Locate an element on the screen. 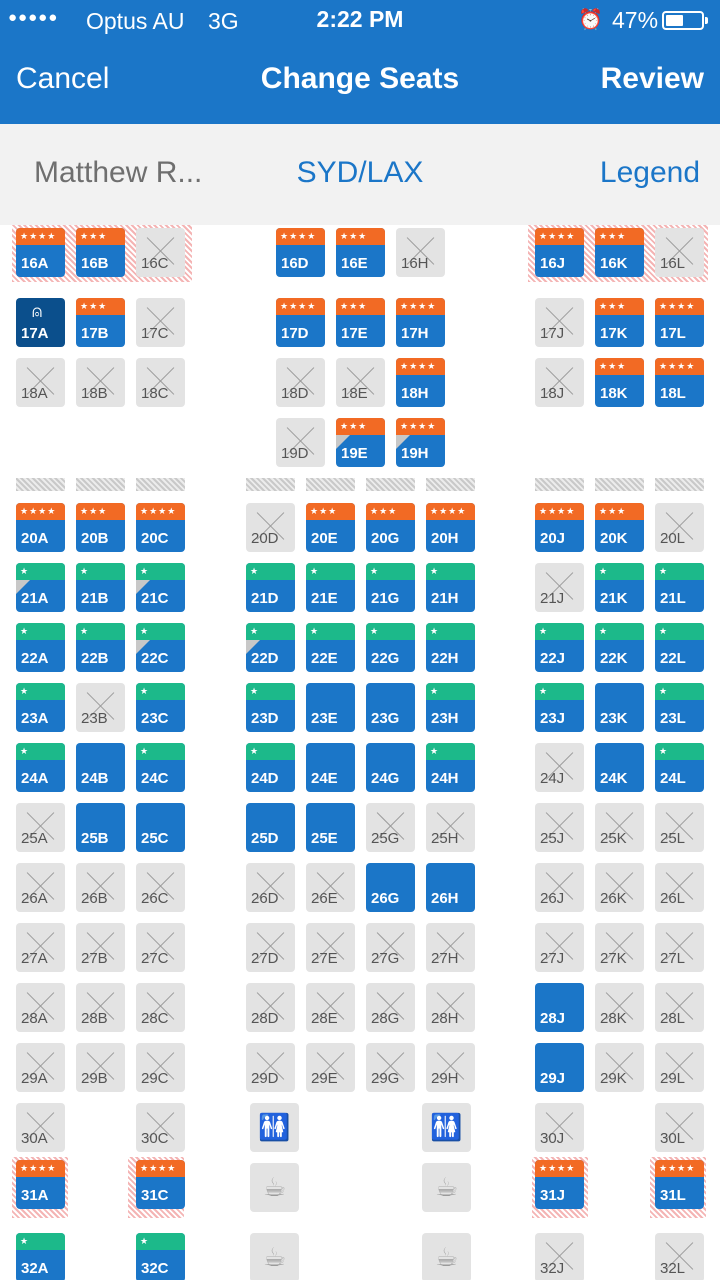 This screenshot has height=1280, width=720. seat-20e: ★★★ 20E is located at coordinates (330, 527).